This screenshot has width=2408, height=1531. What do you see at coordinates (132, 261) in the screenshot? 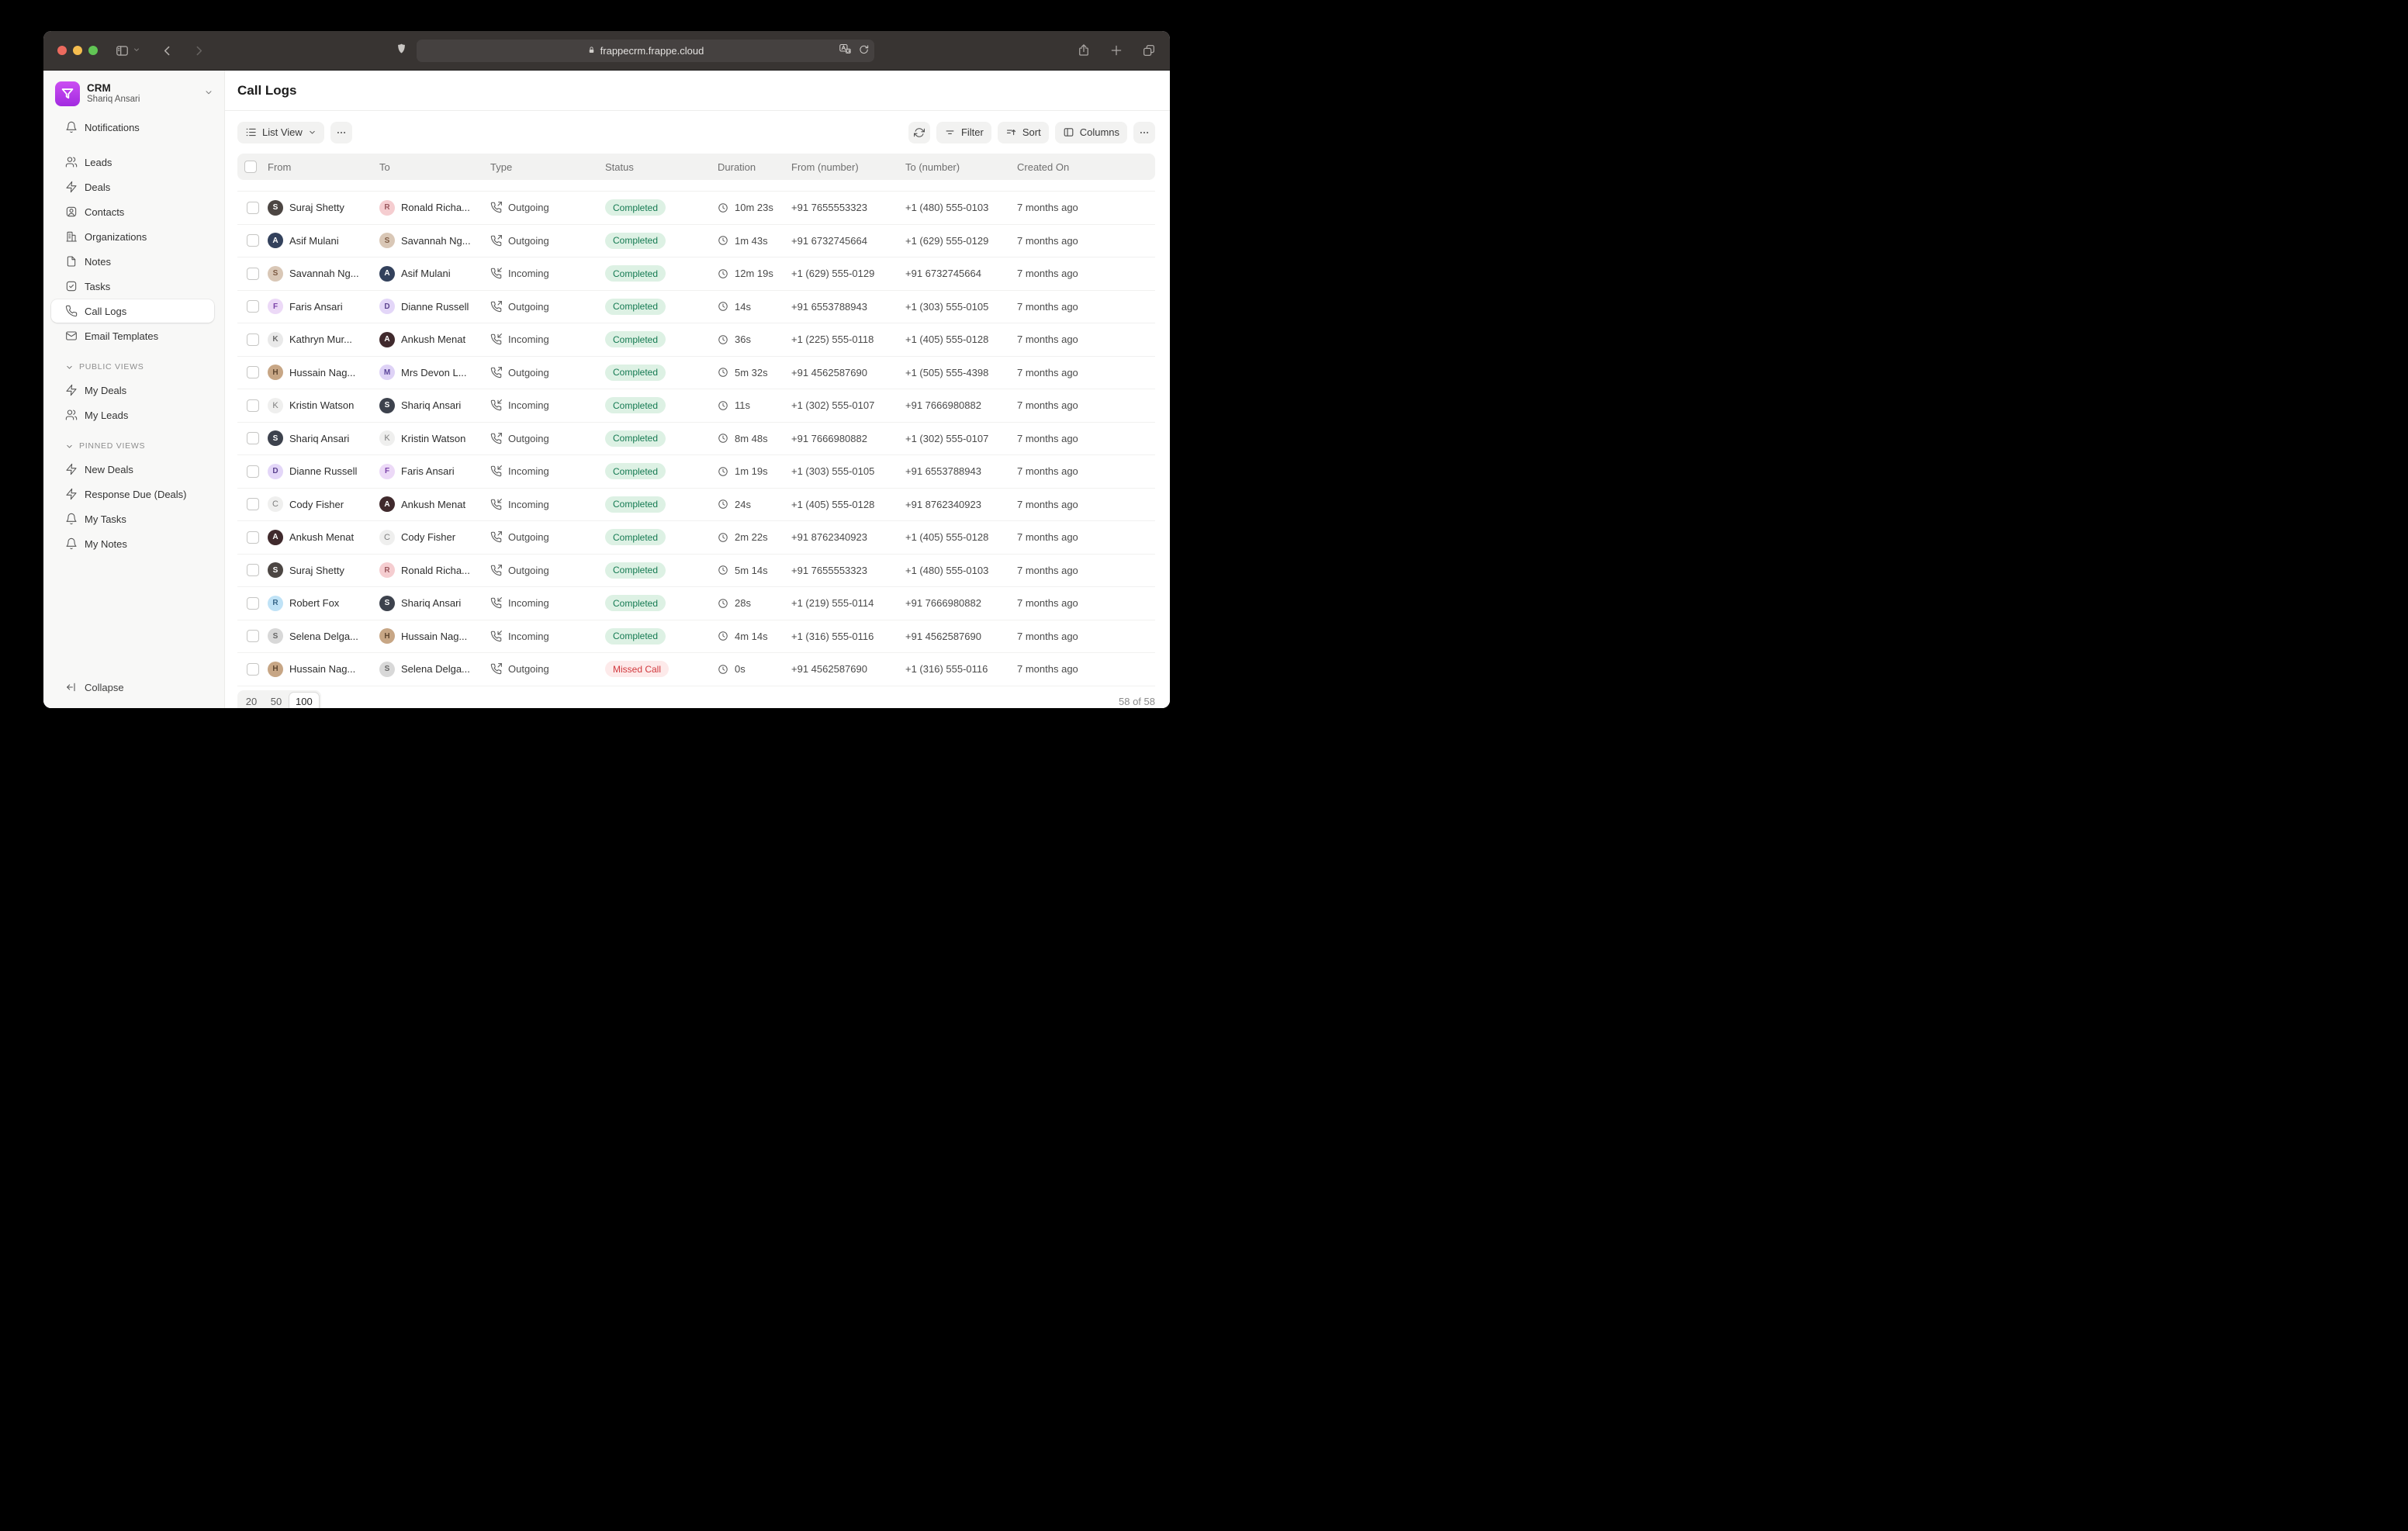
I see `sidebar-item-notes: Notes` at bounding box center [132, 261].